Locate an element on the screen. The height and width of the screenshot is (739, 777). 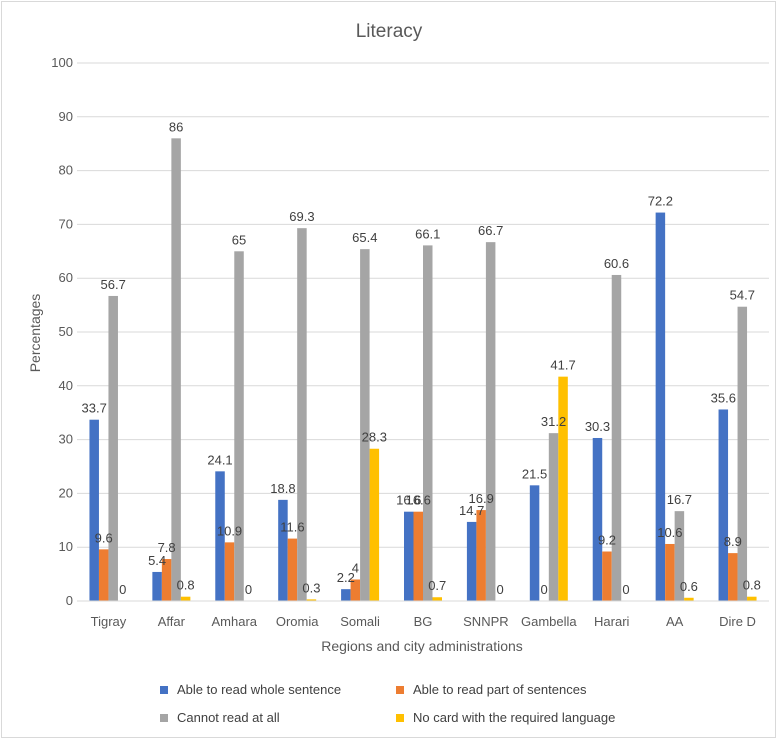
y-tick-label: 70 is located at coordinates (66, 223).